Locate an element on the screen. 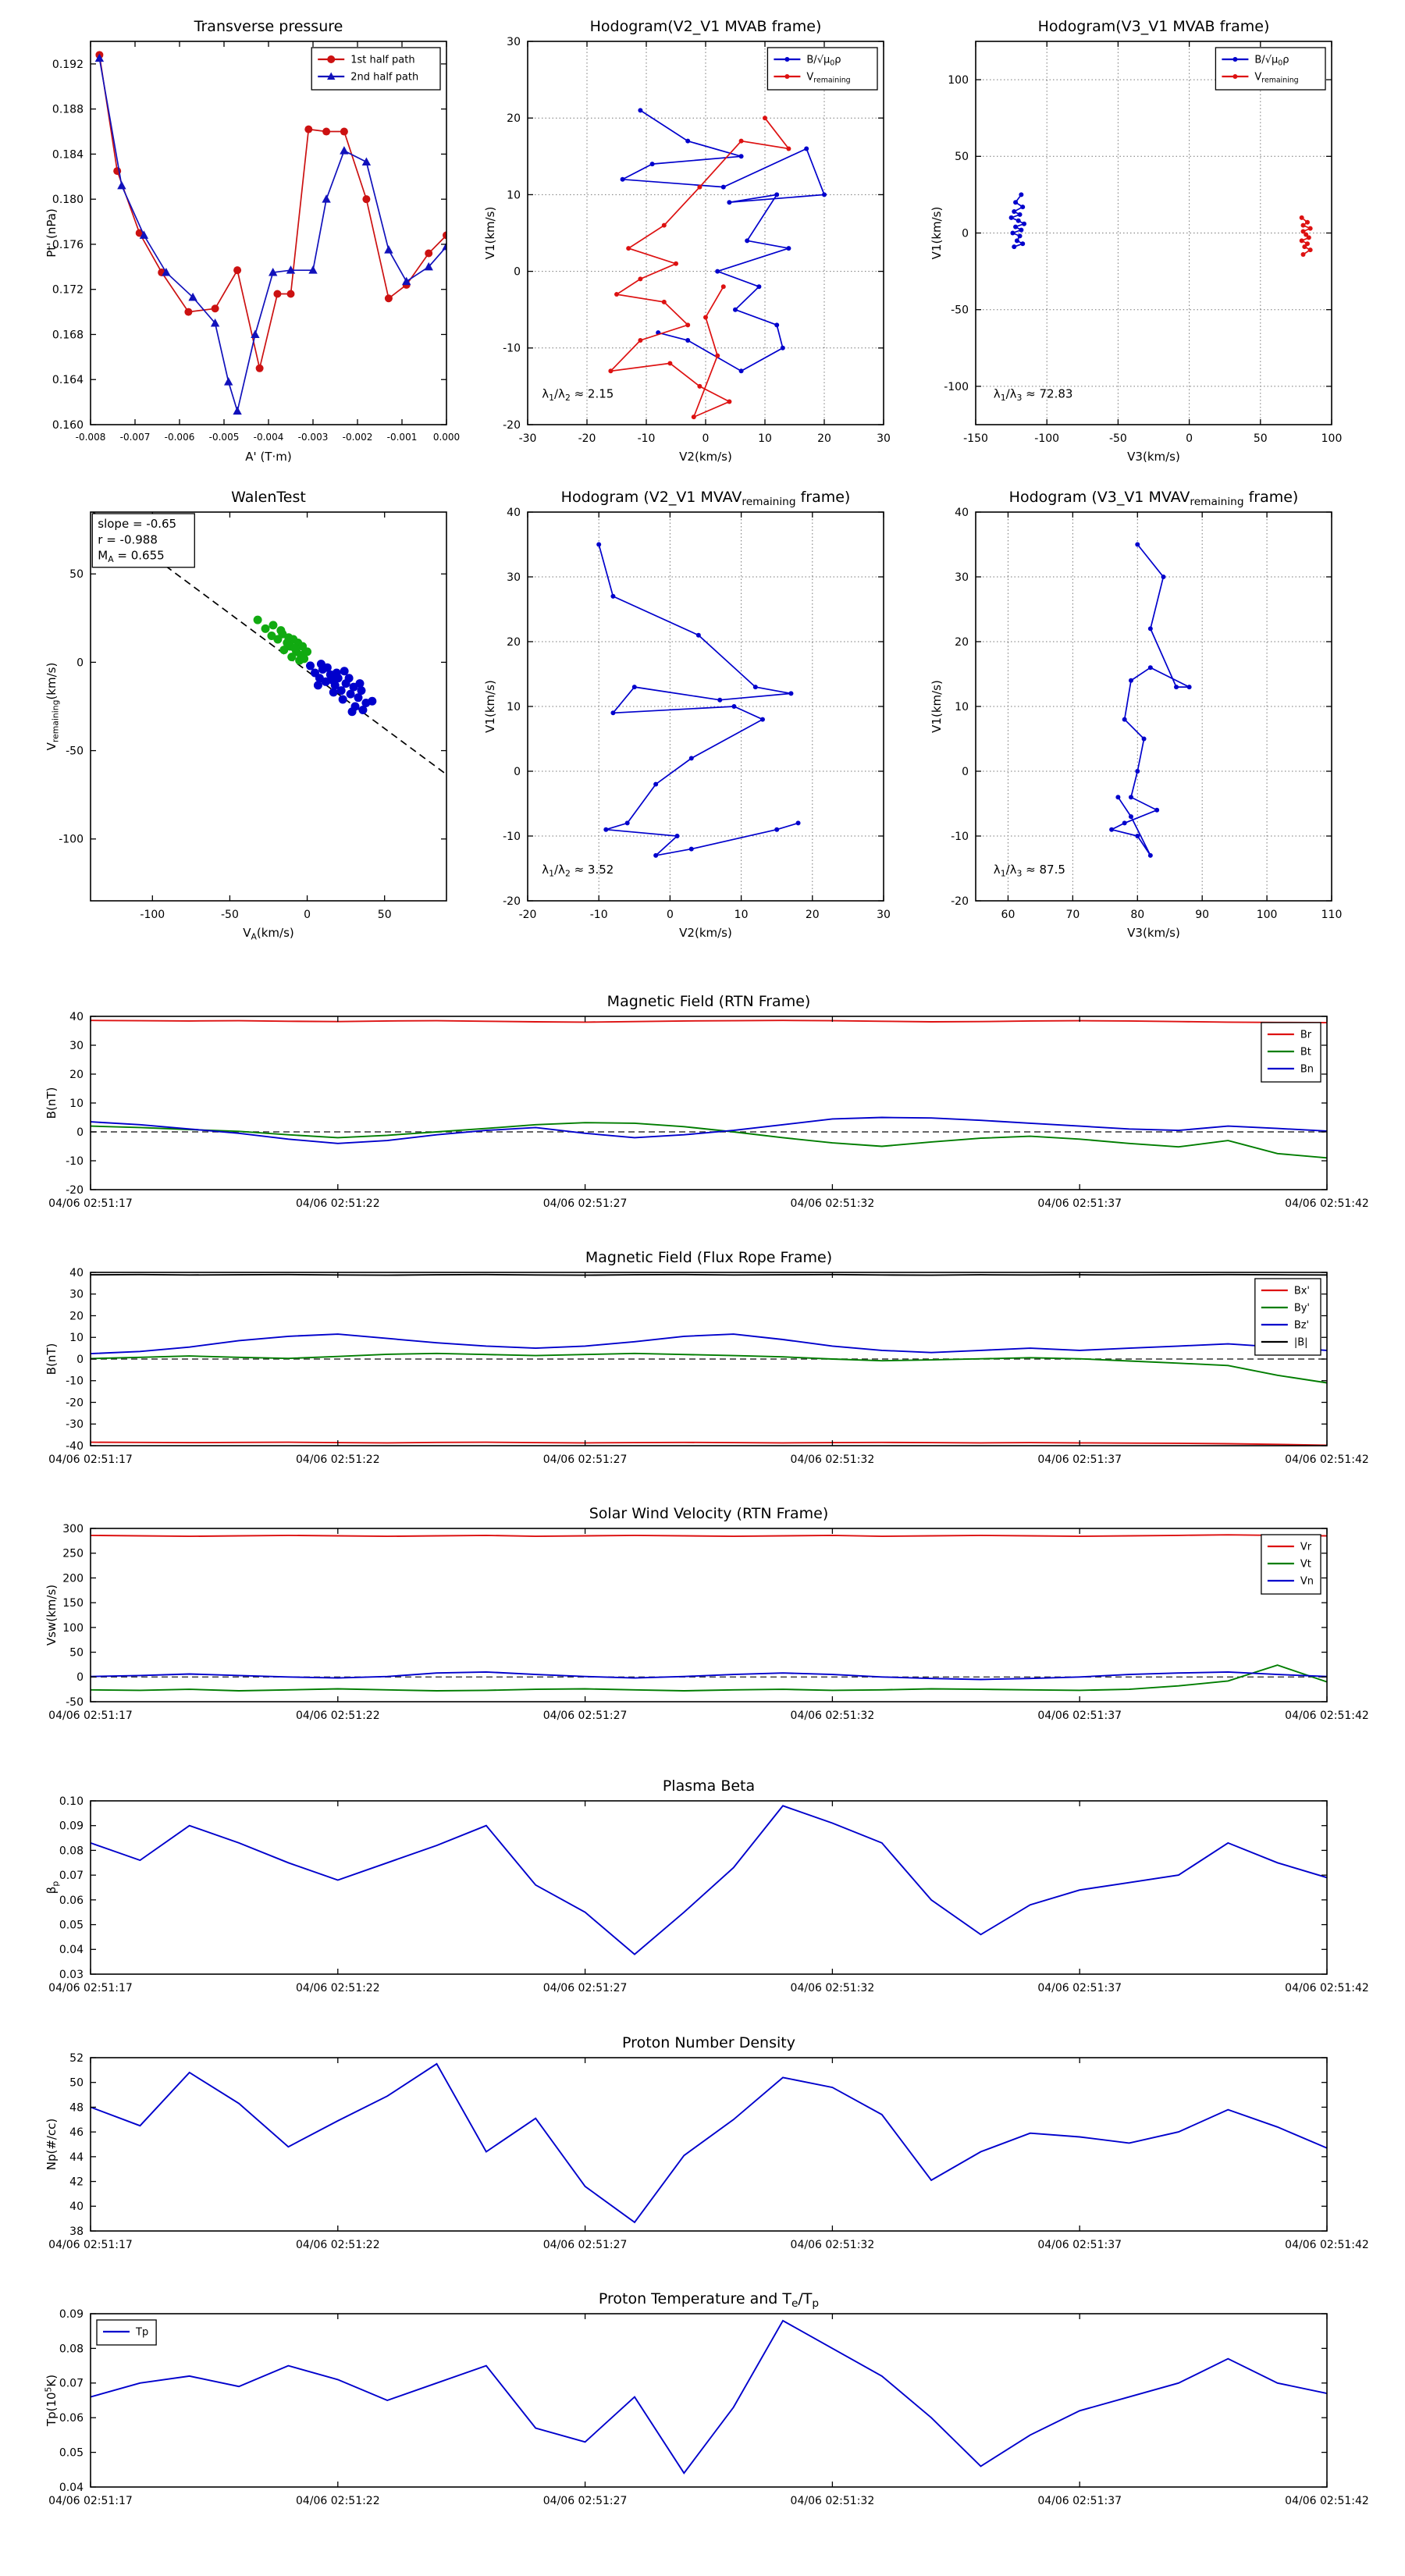 The width and height of the screenshot is (1405, 2576). svg-text: V1(km/s) is located at coordinates (490, 706).